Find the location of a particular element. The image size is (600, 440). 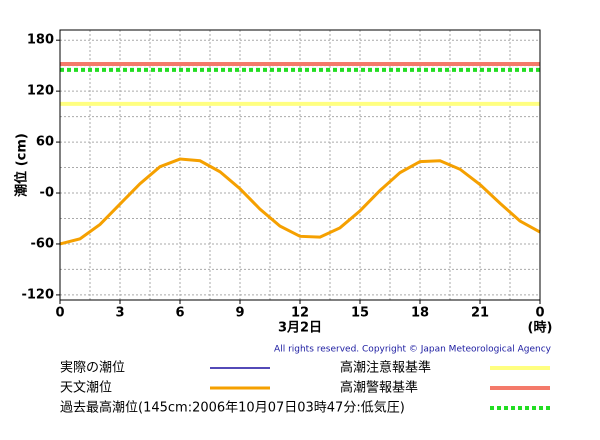

x-tick-label: 15 is located at coordinates (360, 313).